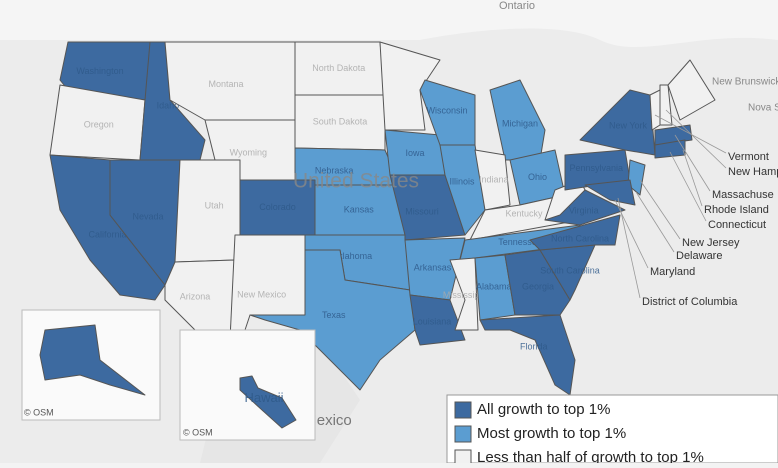 This screenshot has height=468, width=778. I want to click on state-label: Kentucky, so click(524, 213).